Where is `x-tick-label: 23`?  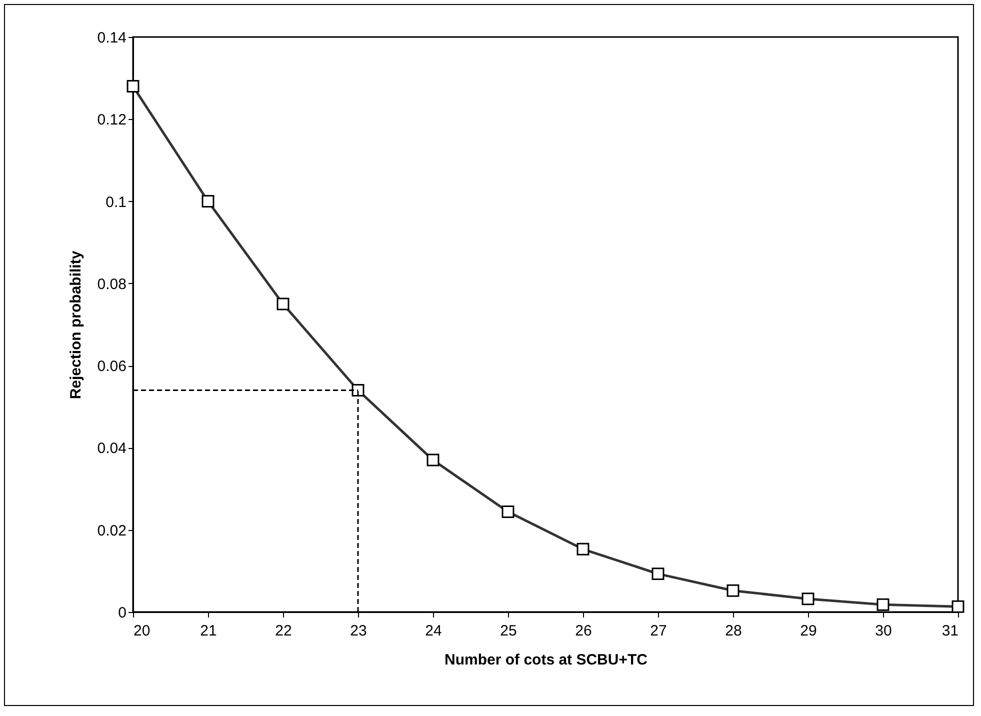 x-tick-label: 23 is located at coordinates (358, 631).